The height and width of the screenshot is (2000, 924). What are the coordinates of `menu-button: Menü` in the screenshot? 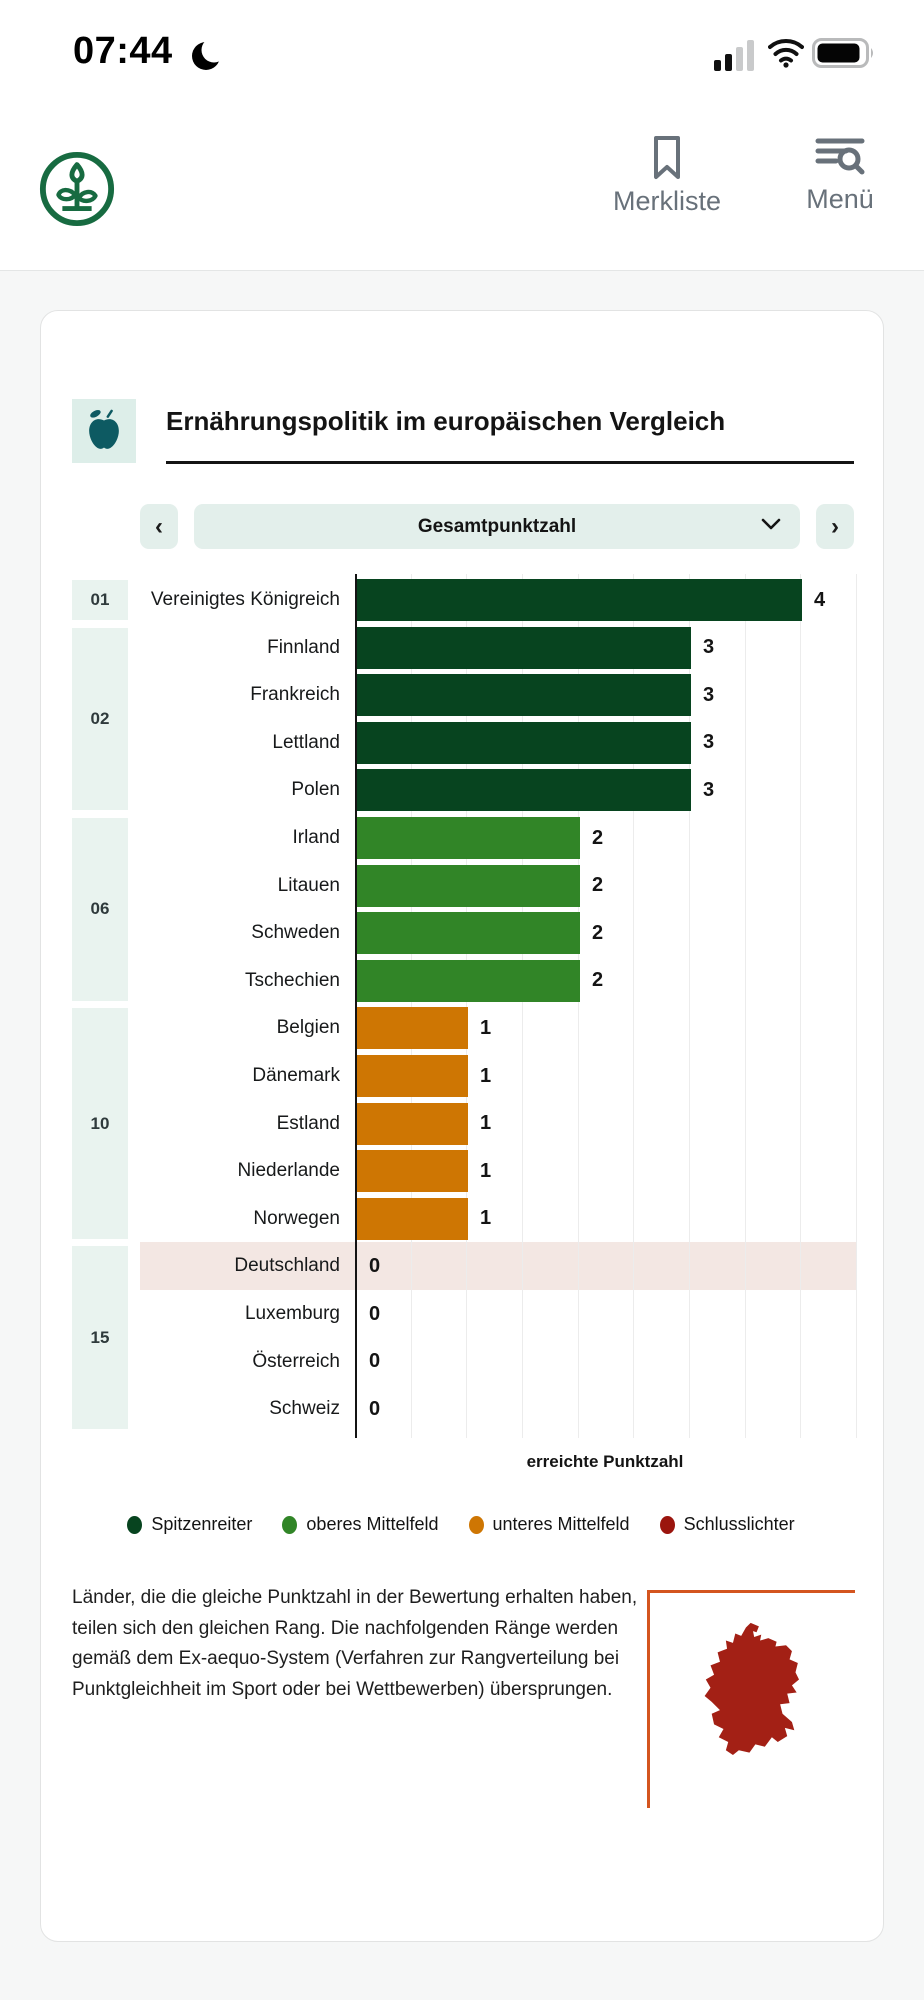 It's located at (840, 175).